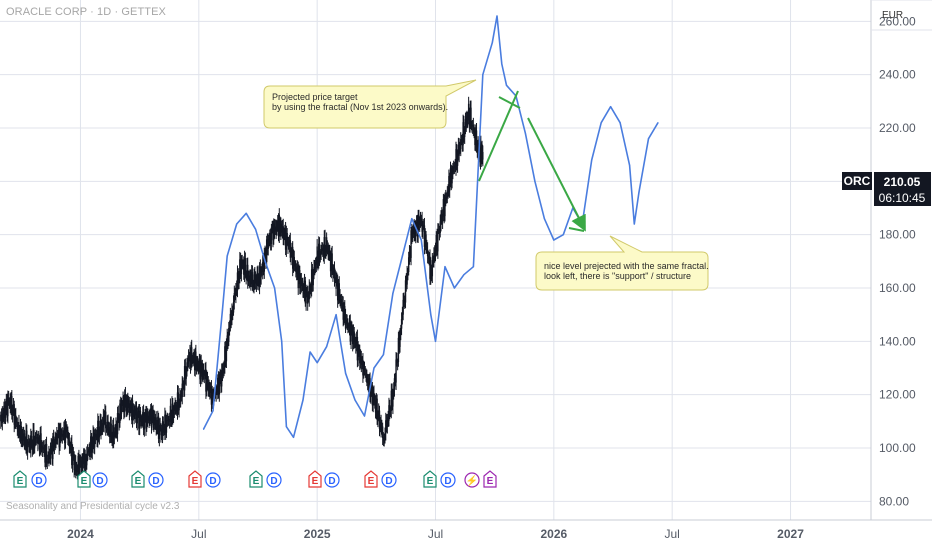 The image size is (932, 555). Describe the element at coordinates (897, 448) in the screenshot. I see `price-tick-label: 100.00` at that location.